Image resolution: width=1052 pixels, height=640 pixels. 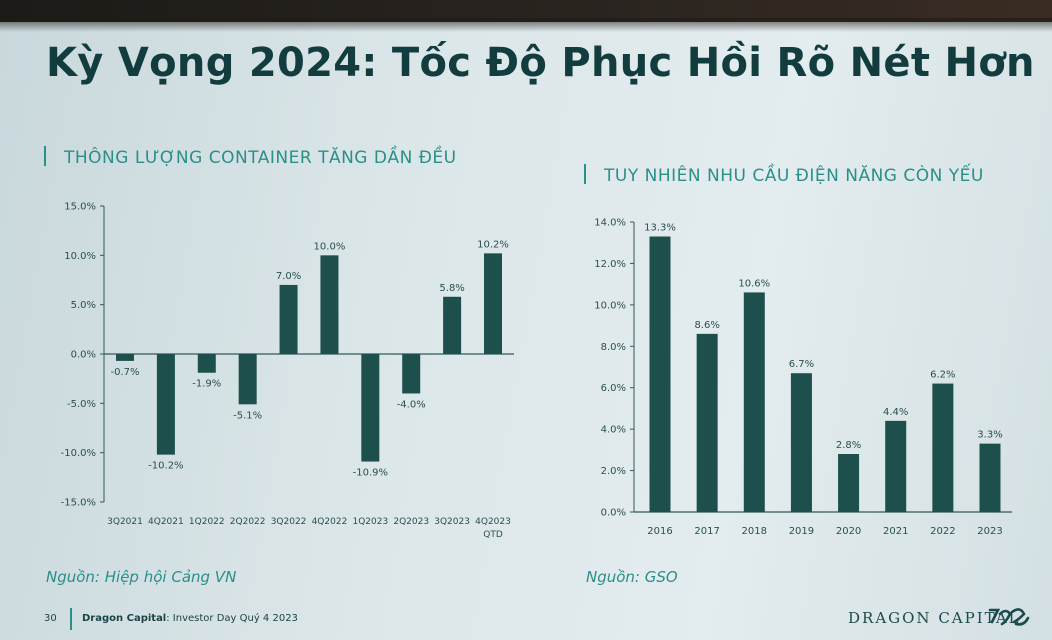 What do you see at coordinates (125, 522) in the screenshot?
I see `x-tick-label: 3Q2021` at bounding box center [125, 522].